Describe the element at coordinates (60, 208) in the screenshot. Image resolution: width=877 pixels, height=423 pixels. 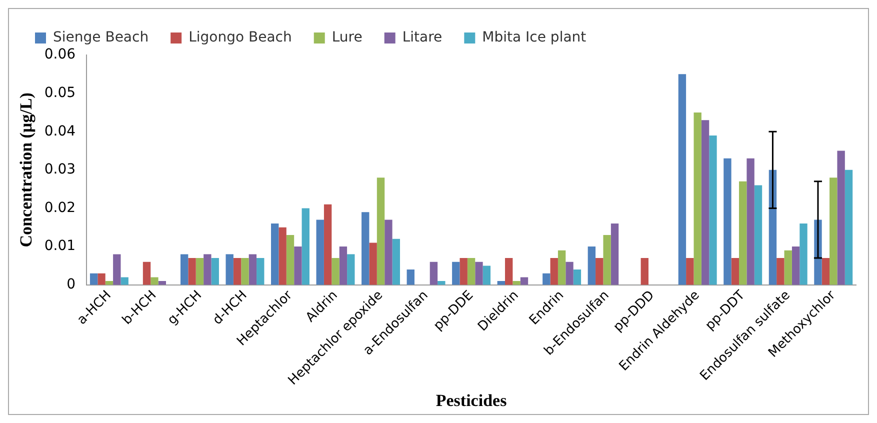
I see `y-tick-label: 0.02` at that location.